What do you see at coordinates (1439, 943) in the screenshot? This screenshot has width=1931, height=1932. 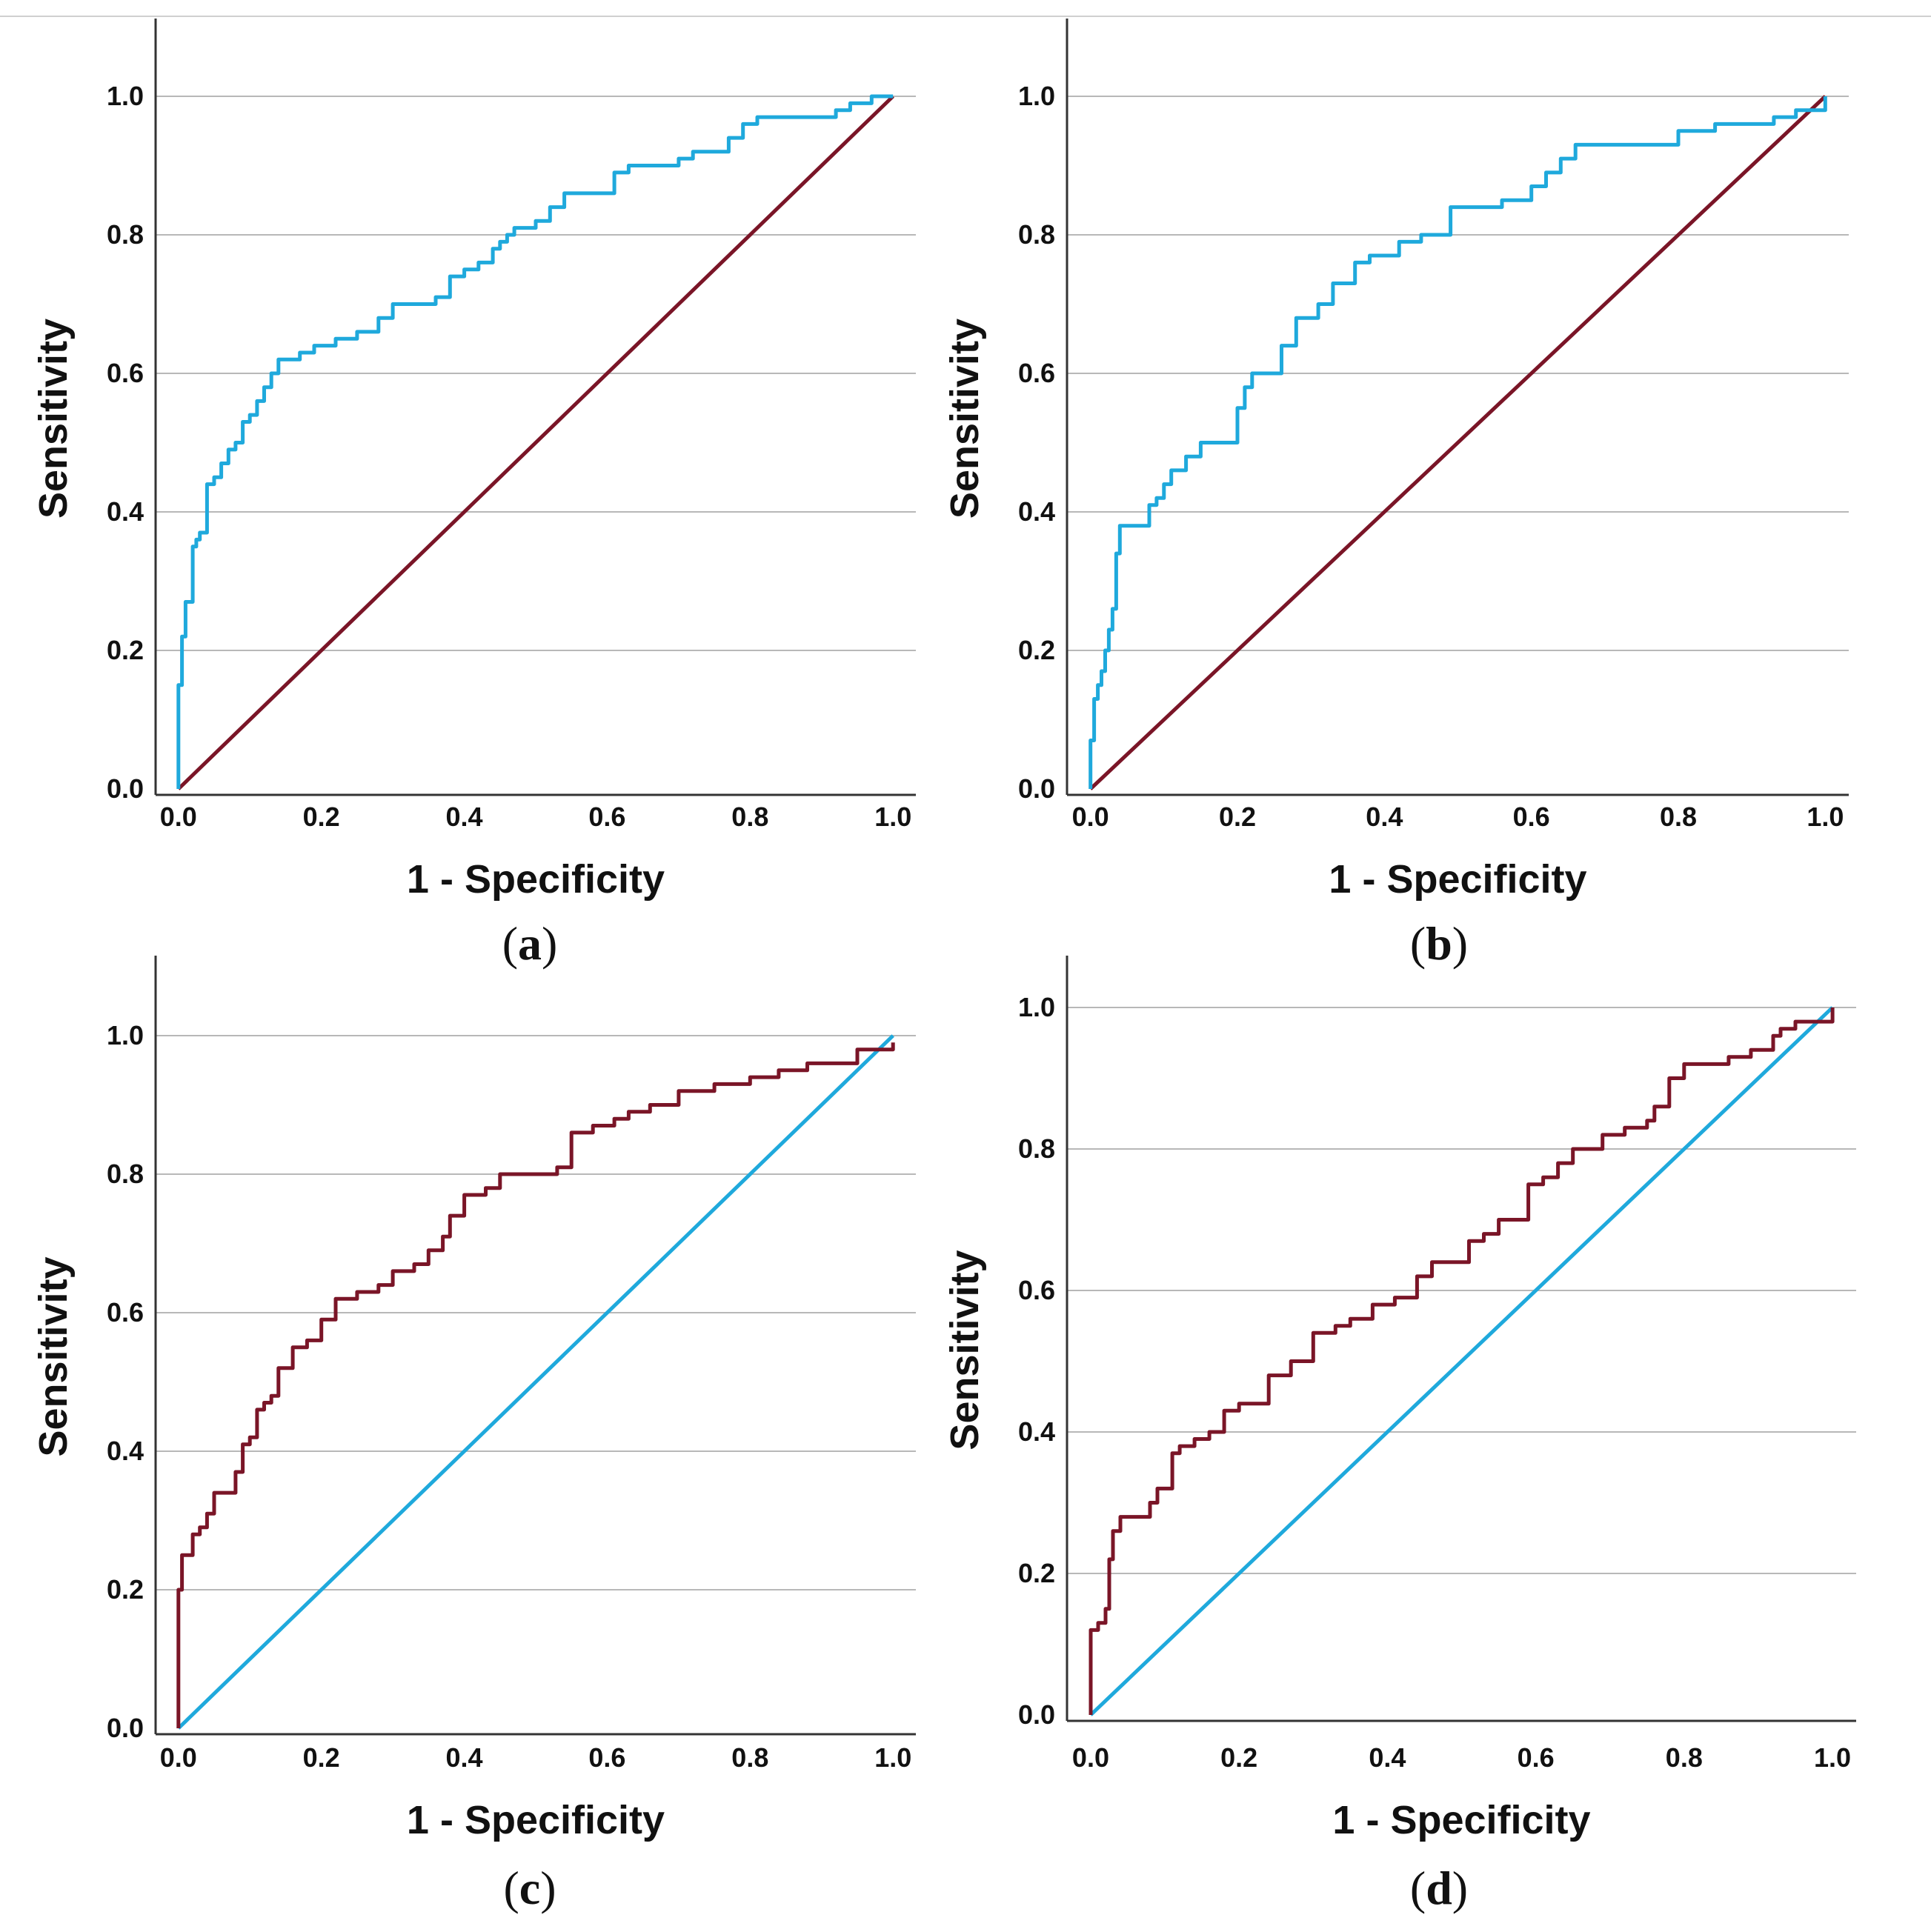 I see `panel-label: (b)` at bounding box center [1439, 943].